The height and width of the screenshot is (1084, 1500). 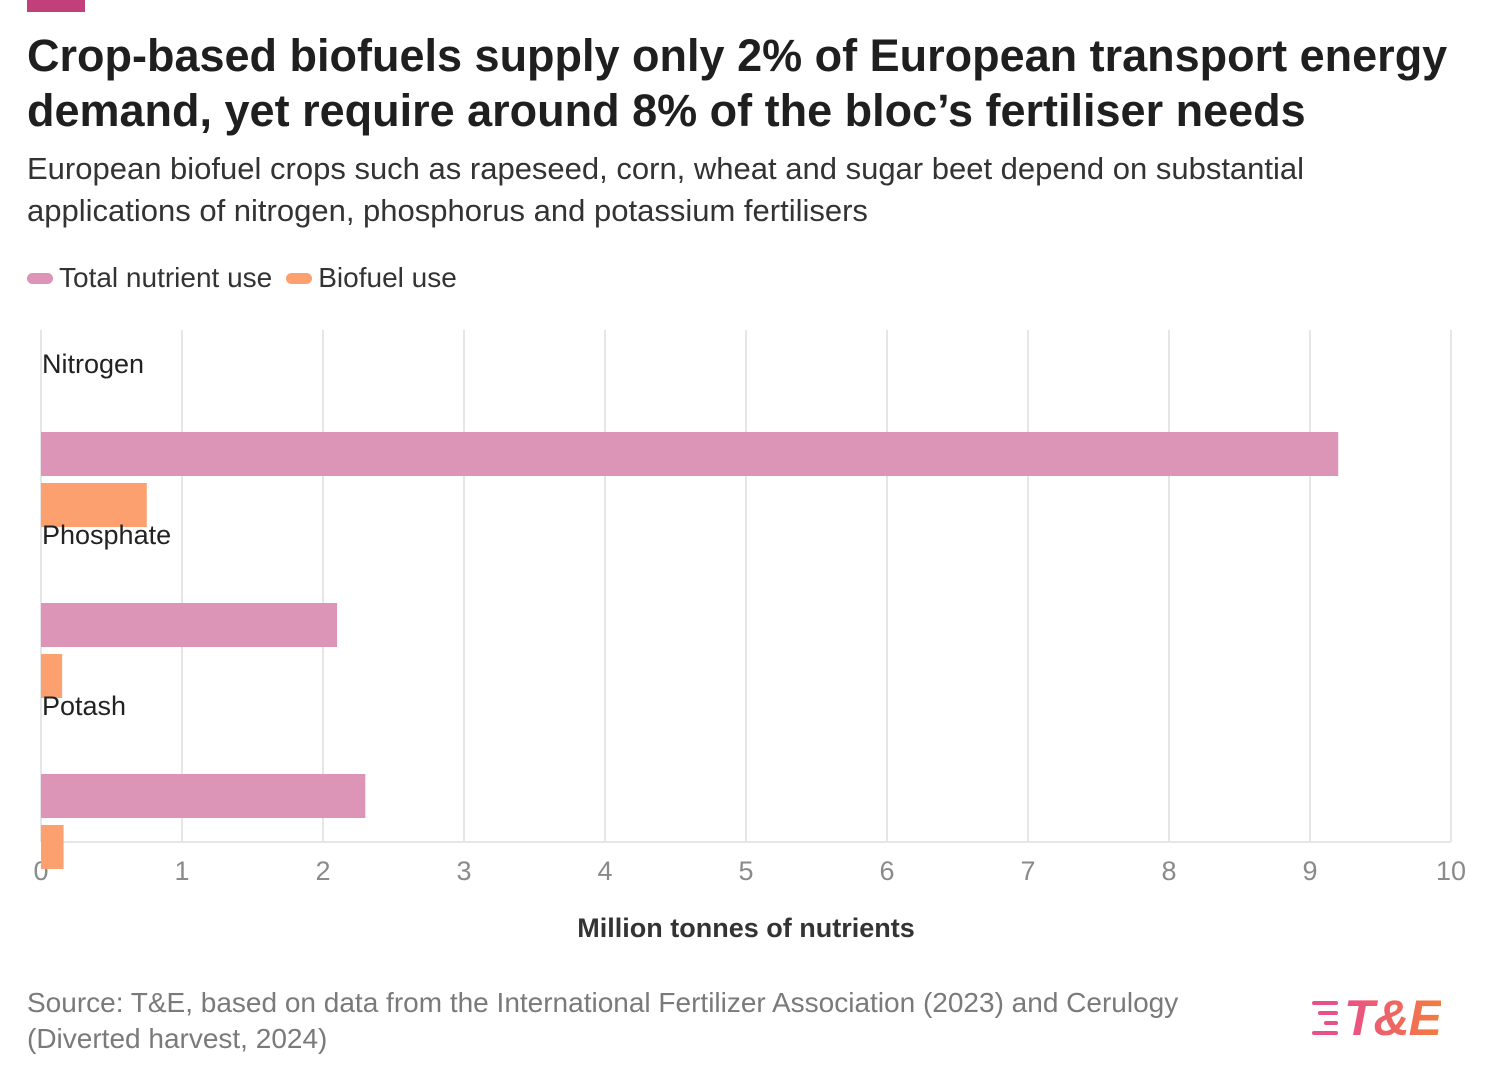 What do you see at coordinates (745, 928) in the screenshot?
I see `x-axis-title: Million tonnes of nutrients` at bounding box center [745, 928].